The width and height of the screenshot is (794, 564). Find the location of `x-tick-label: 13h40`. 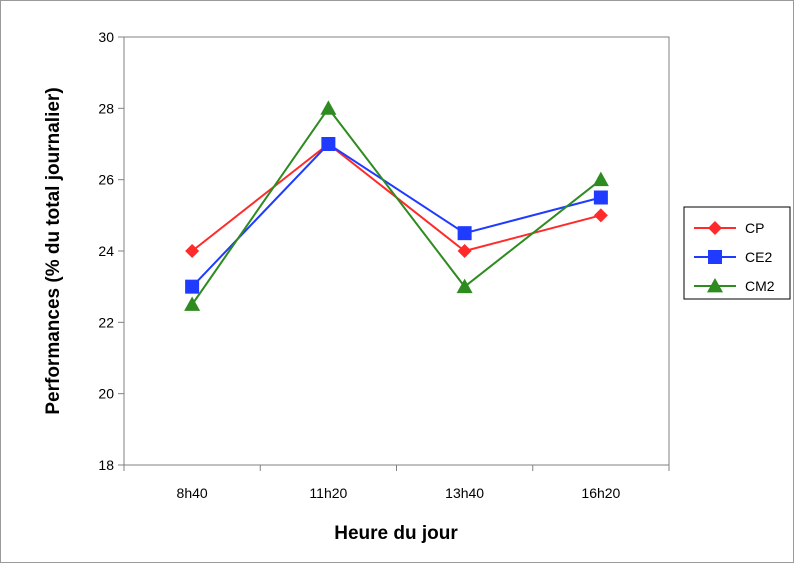

x-tick-label: 13h40 is located at coordinates (464, 493).